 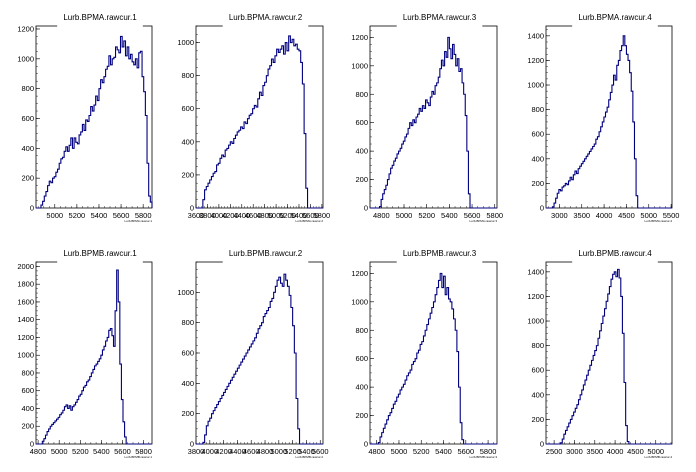 I want to click on x-axis-label: Lurb.BPMB.rawcur.3, so click(x=483, y=457).